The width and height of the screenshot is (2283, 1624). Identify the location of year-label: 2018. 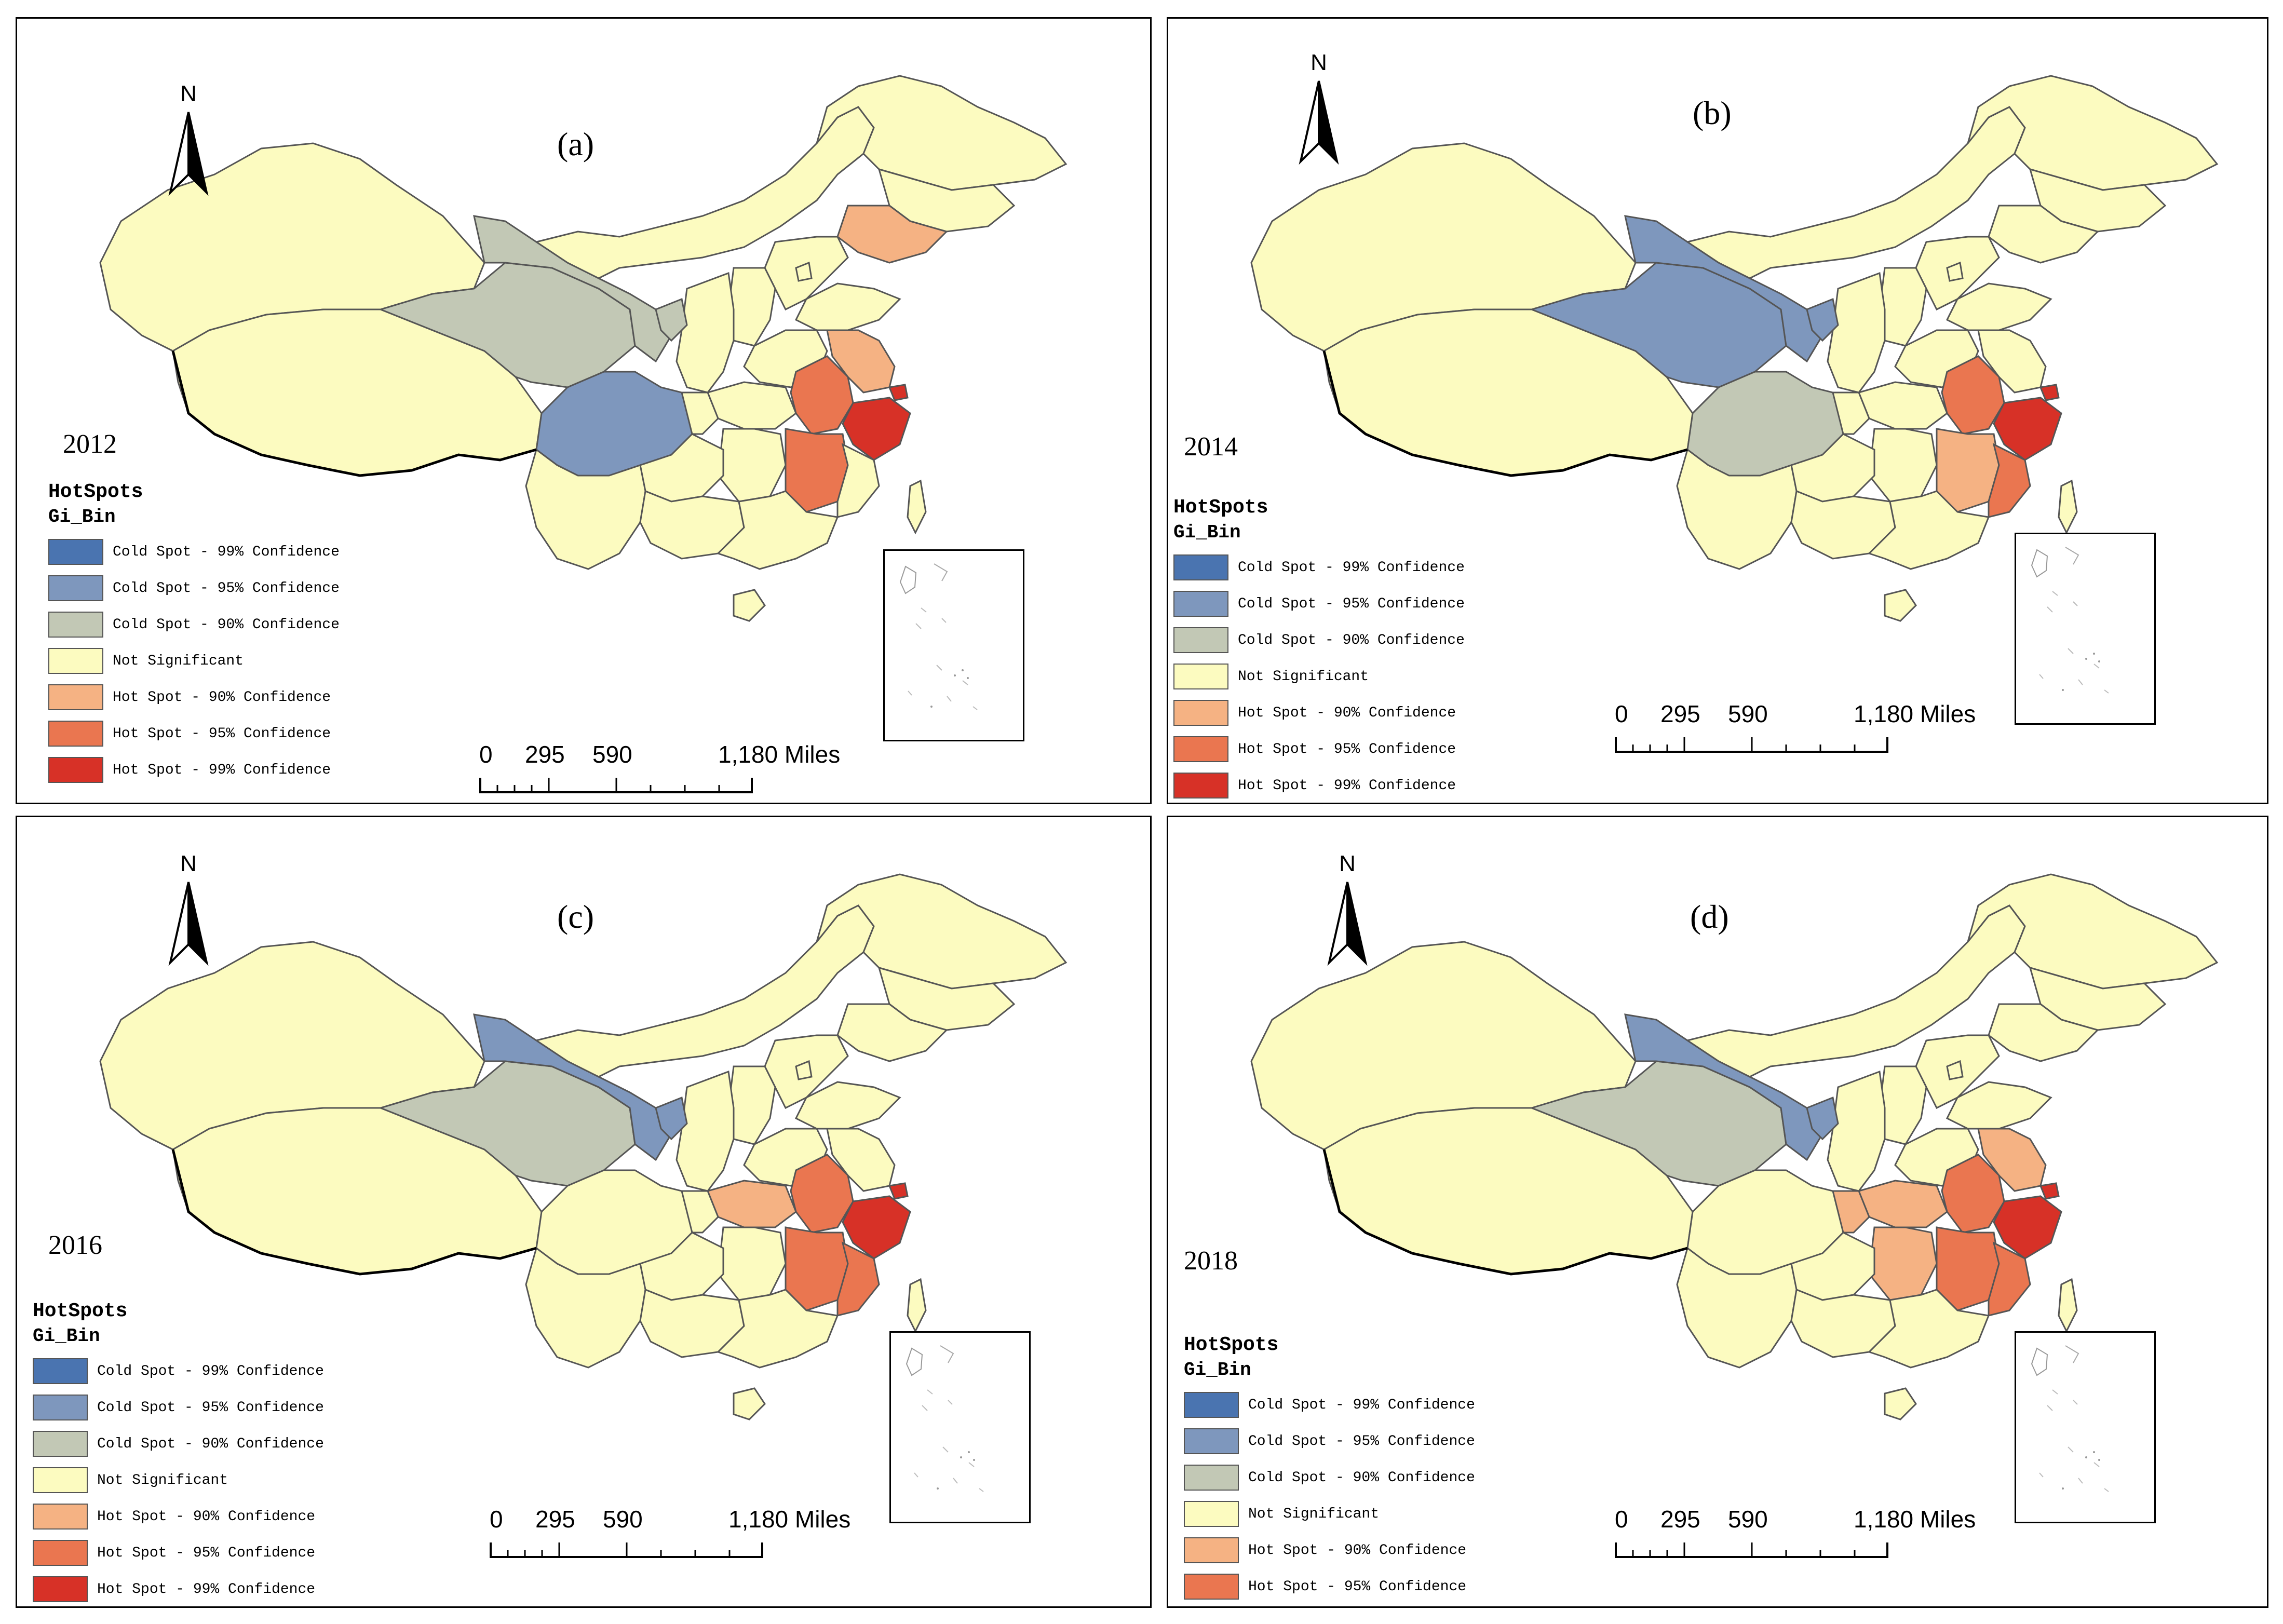
(1211, 1261).